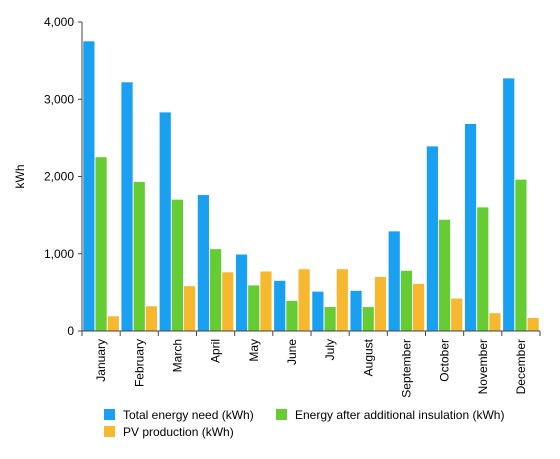 This screenshot has width=560, height=459. I want to click on x-tick-label-april: April, so click(216, 351).